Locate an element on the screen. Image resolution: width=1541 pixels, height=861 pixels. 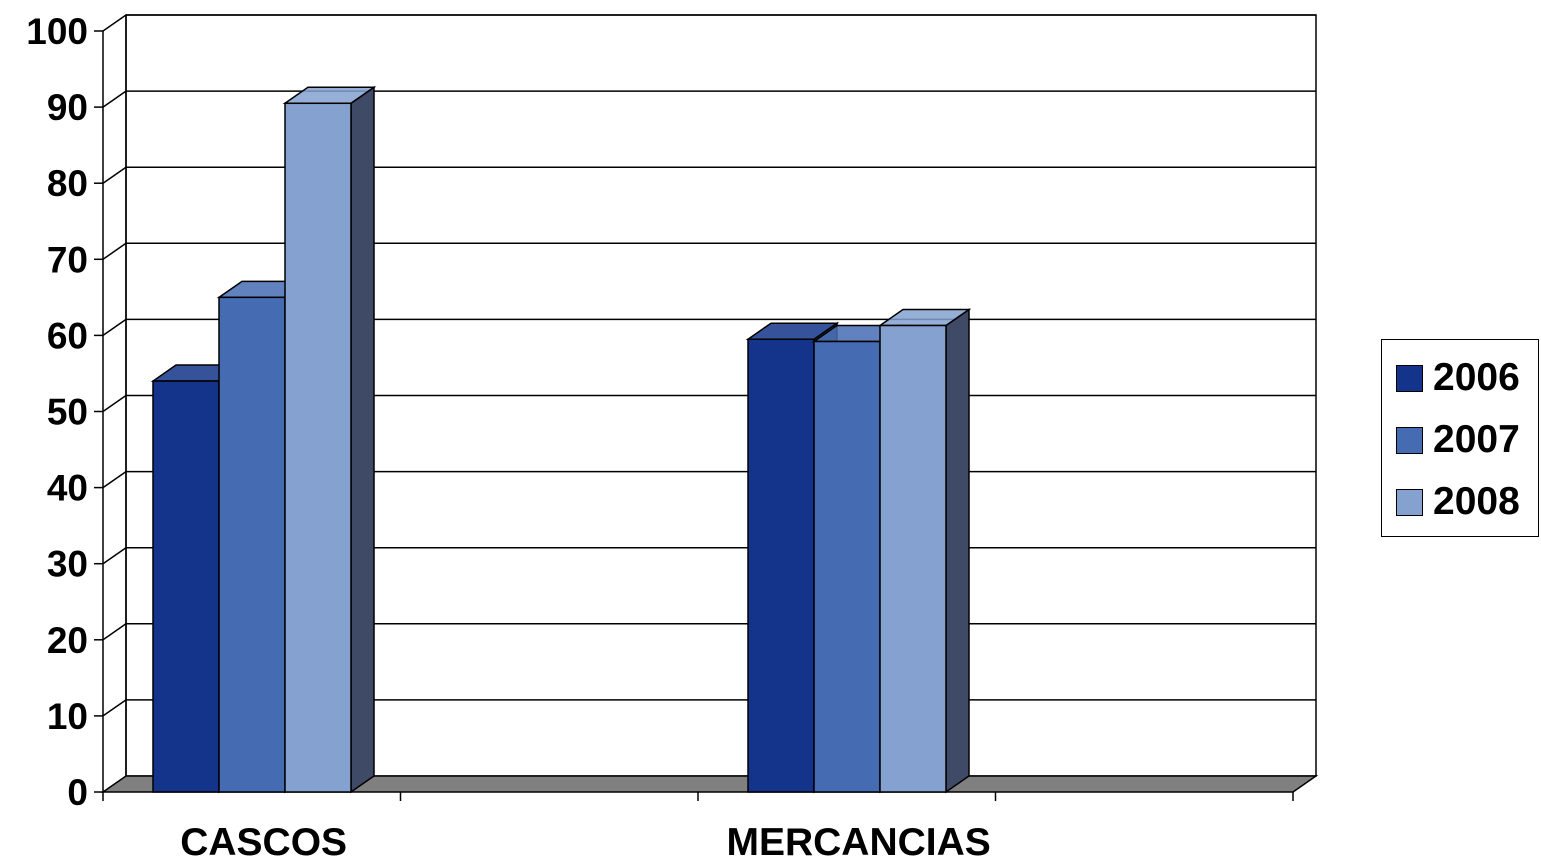
legend-swatch-2007 is located at coordinates (1409, 440).